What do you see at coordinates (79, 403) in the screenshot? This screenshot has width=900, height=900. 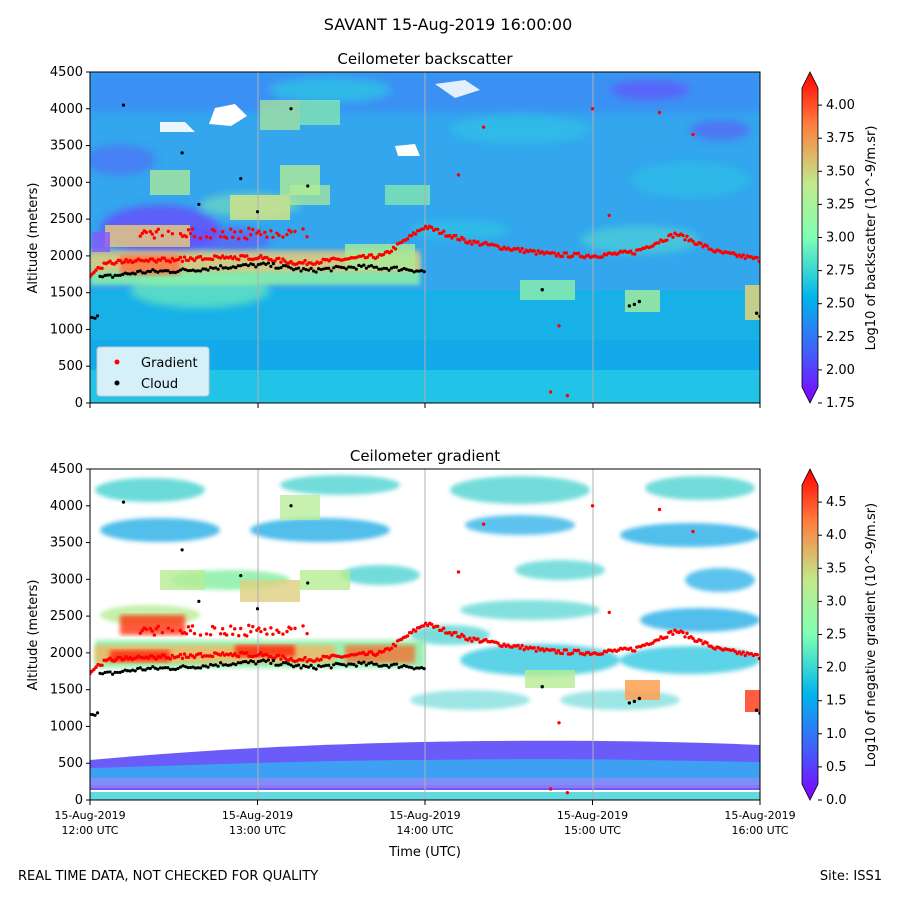 I see `y-tick-label: 0` at bounding box center [79, 403].